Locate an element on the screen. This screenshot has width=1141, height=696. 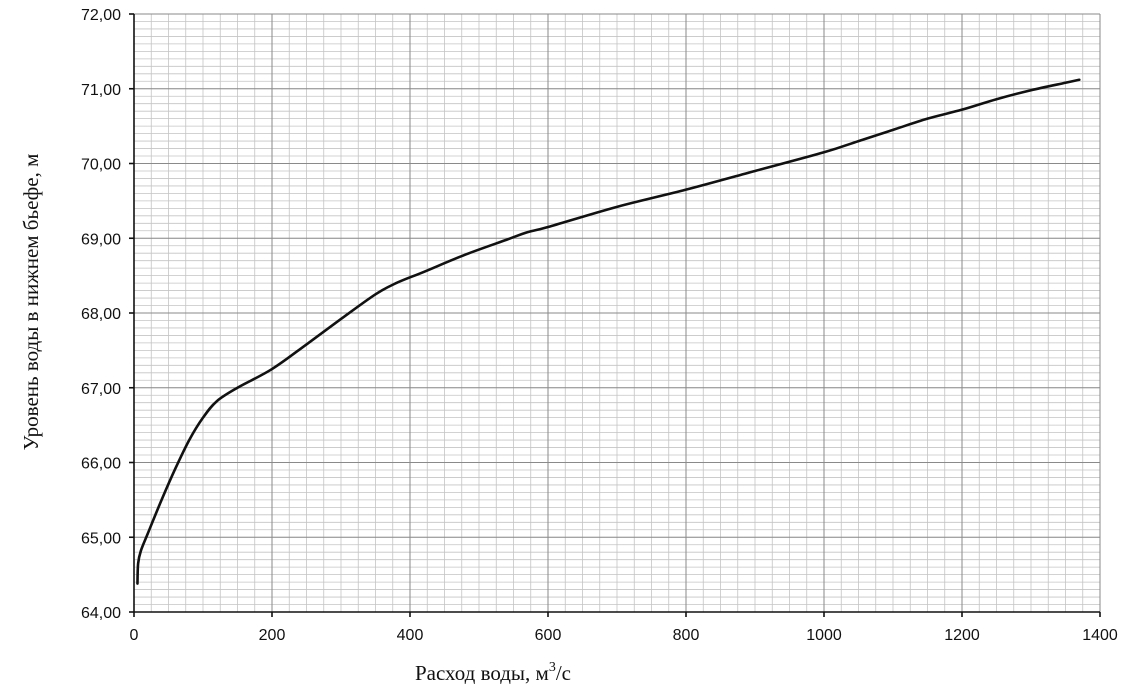
y-tick-label: 72,00 is located at coordinates (101, 15).